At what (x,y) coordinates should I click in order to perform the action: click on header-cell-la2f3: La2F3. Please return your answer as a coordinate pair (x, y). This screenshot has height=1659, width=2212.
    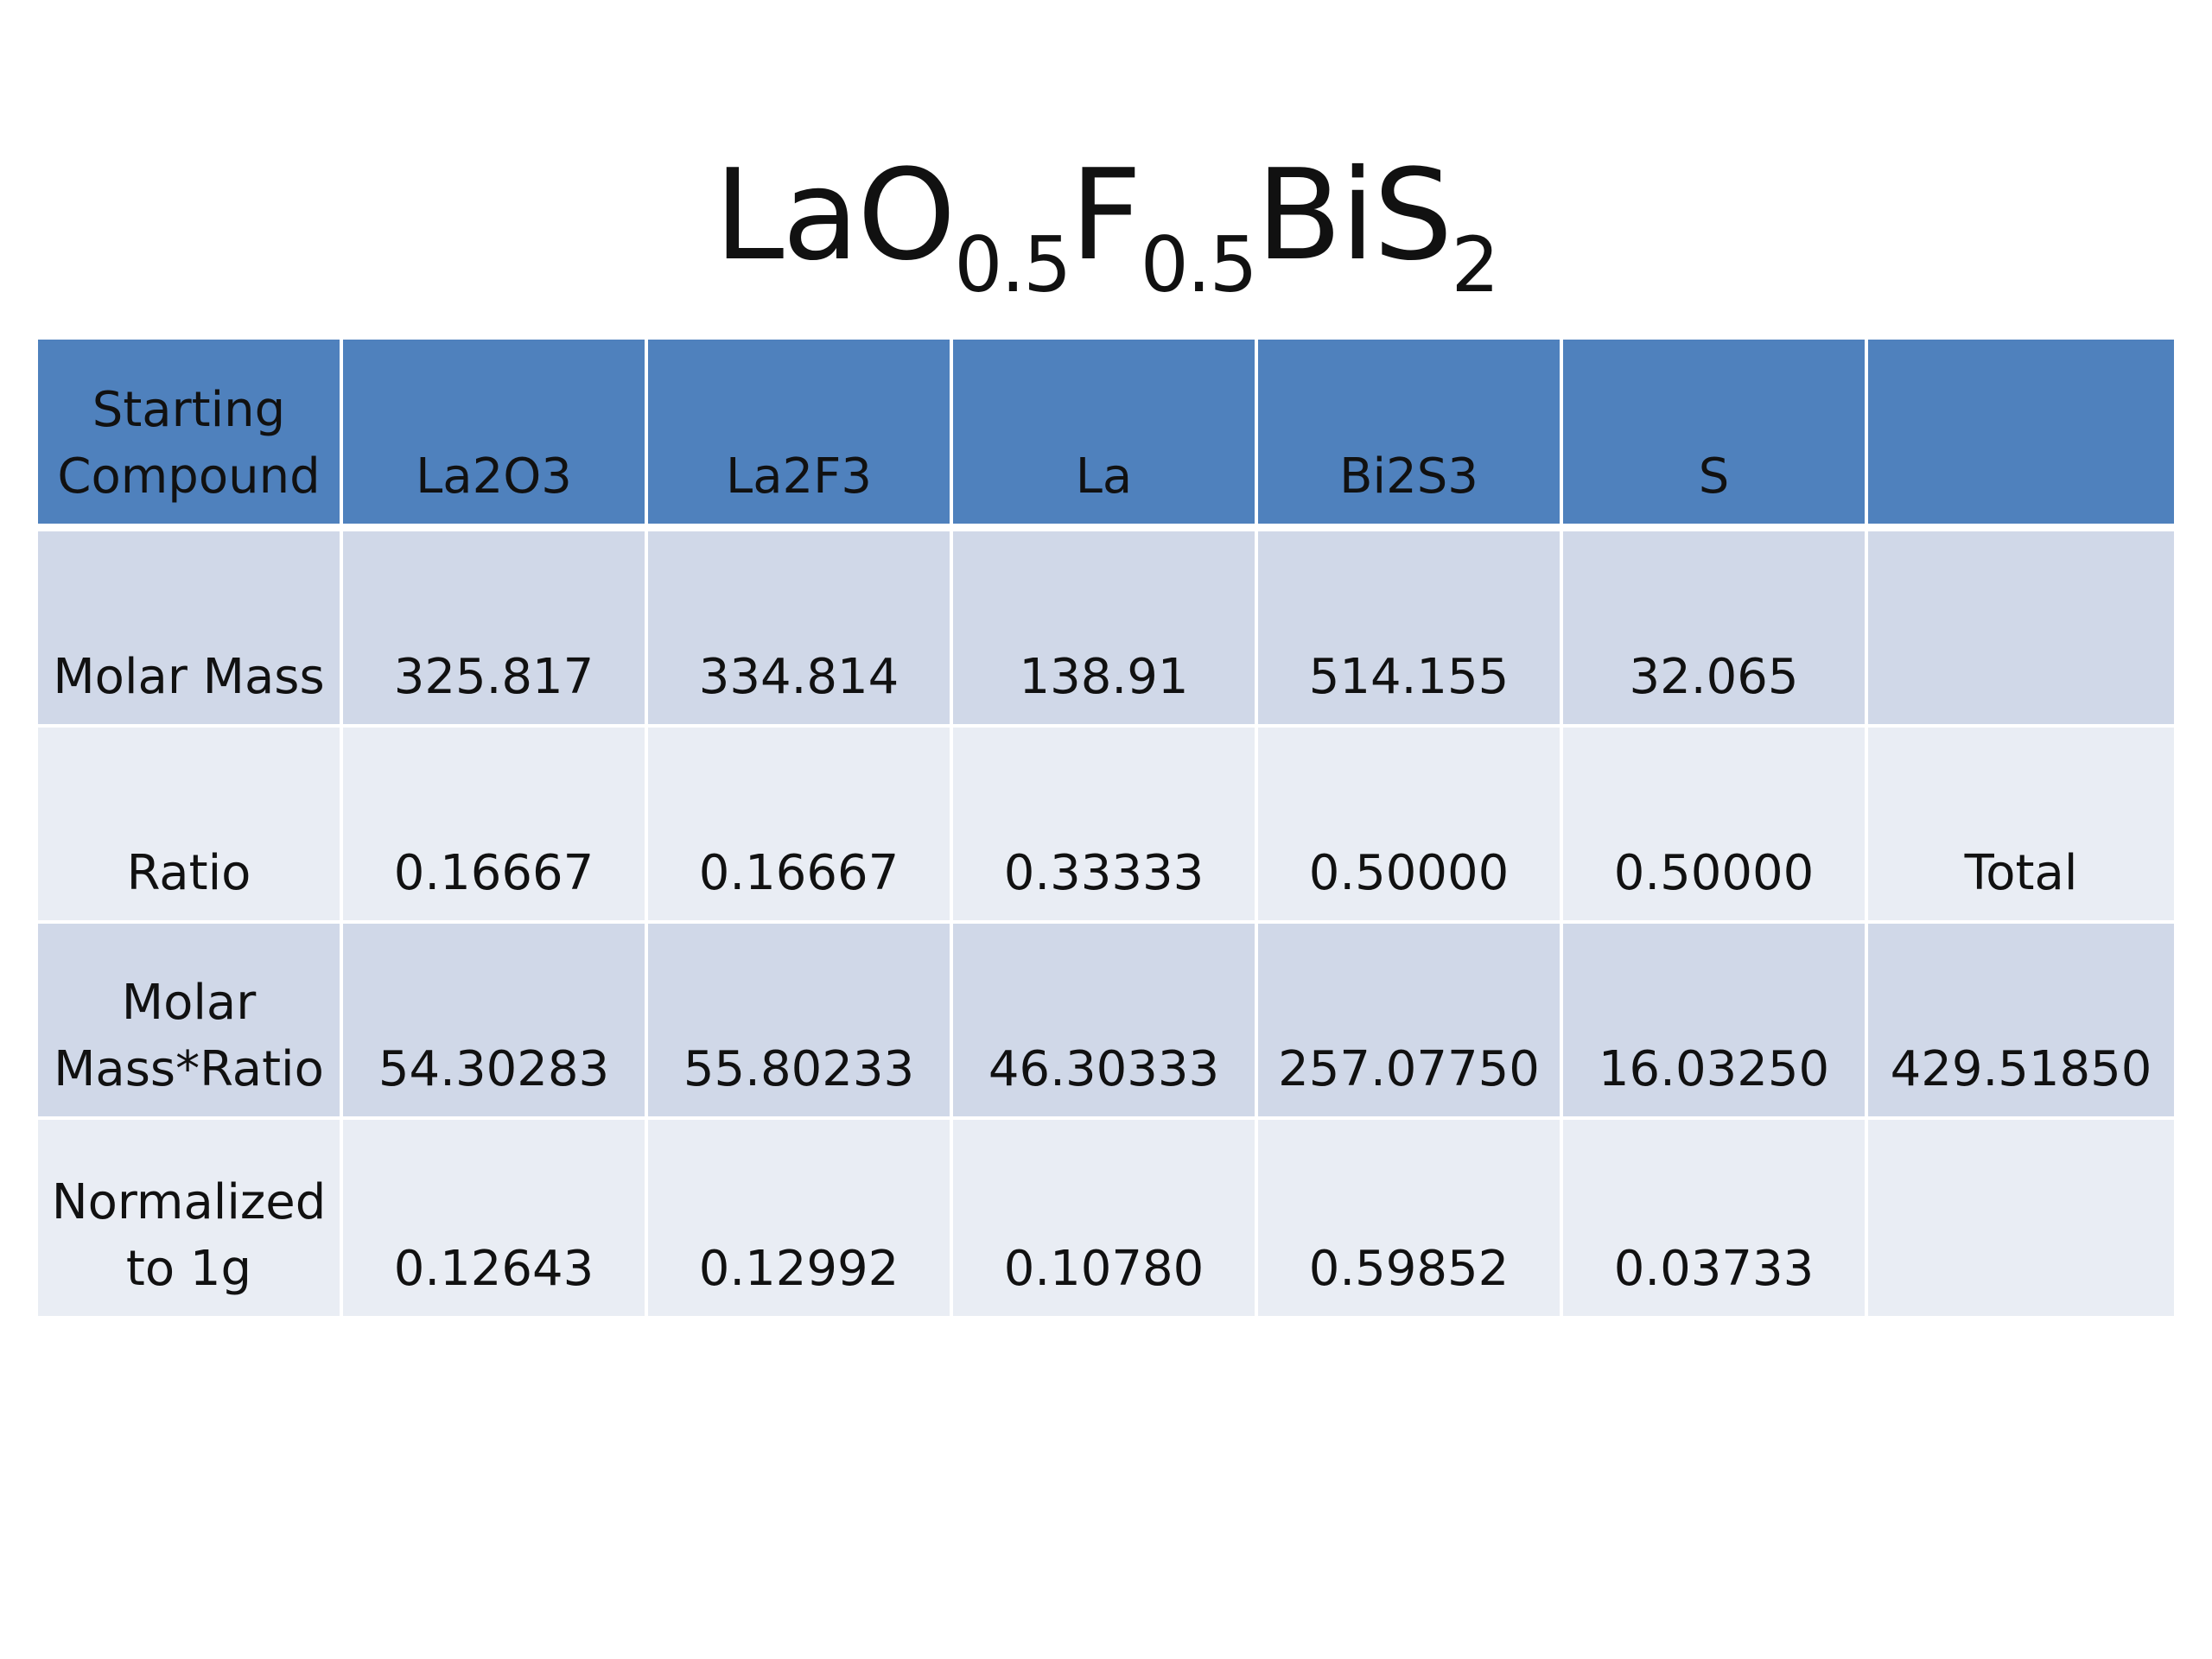
    Looking at the image, I should click on (800, 435).